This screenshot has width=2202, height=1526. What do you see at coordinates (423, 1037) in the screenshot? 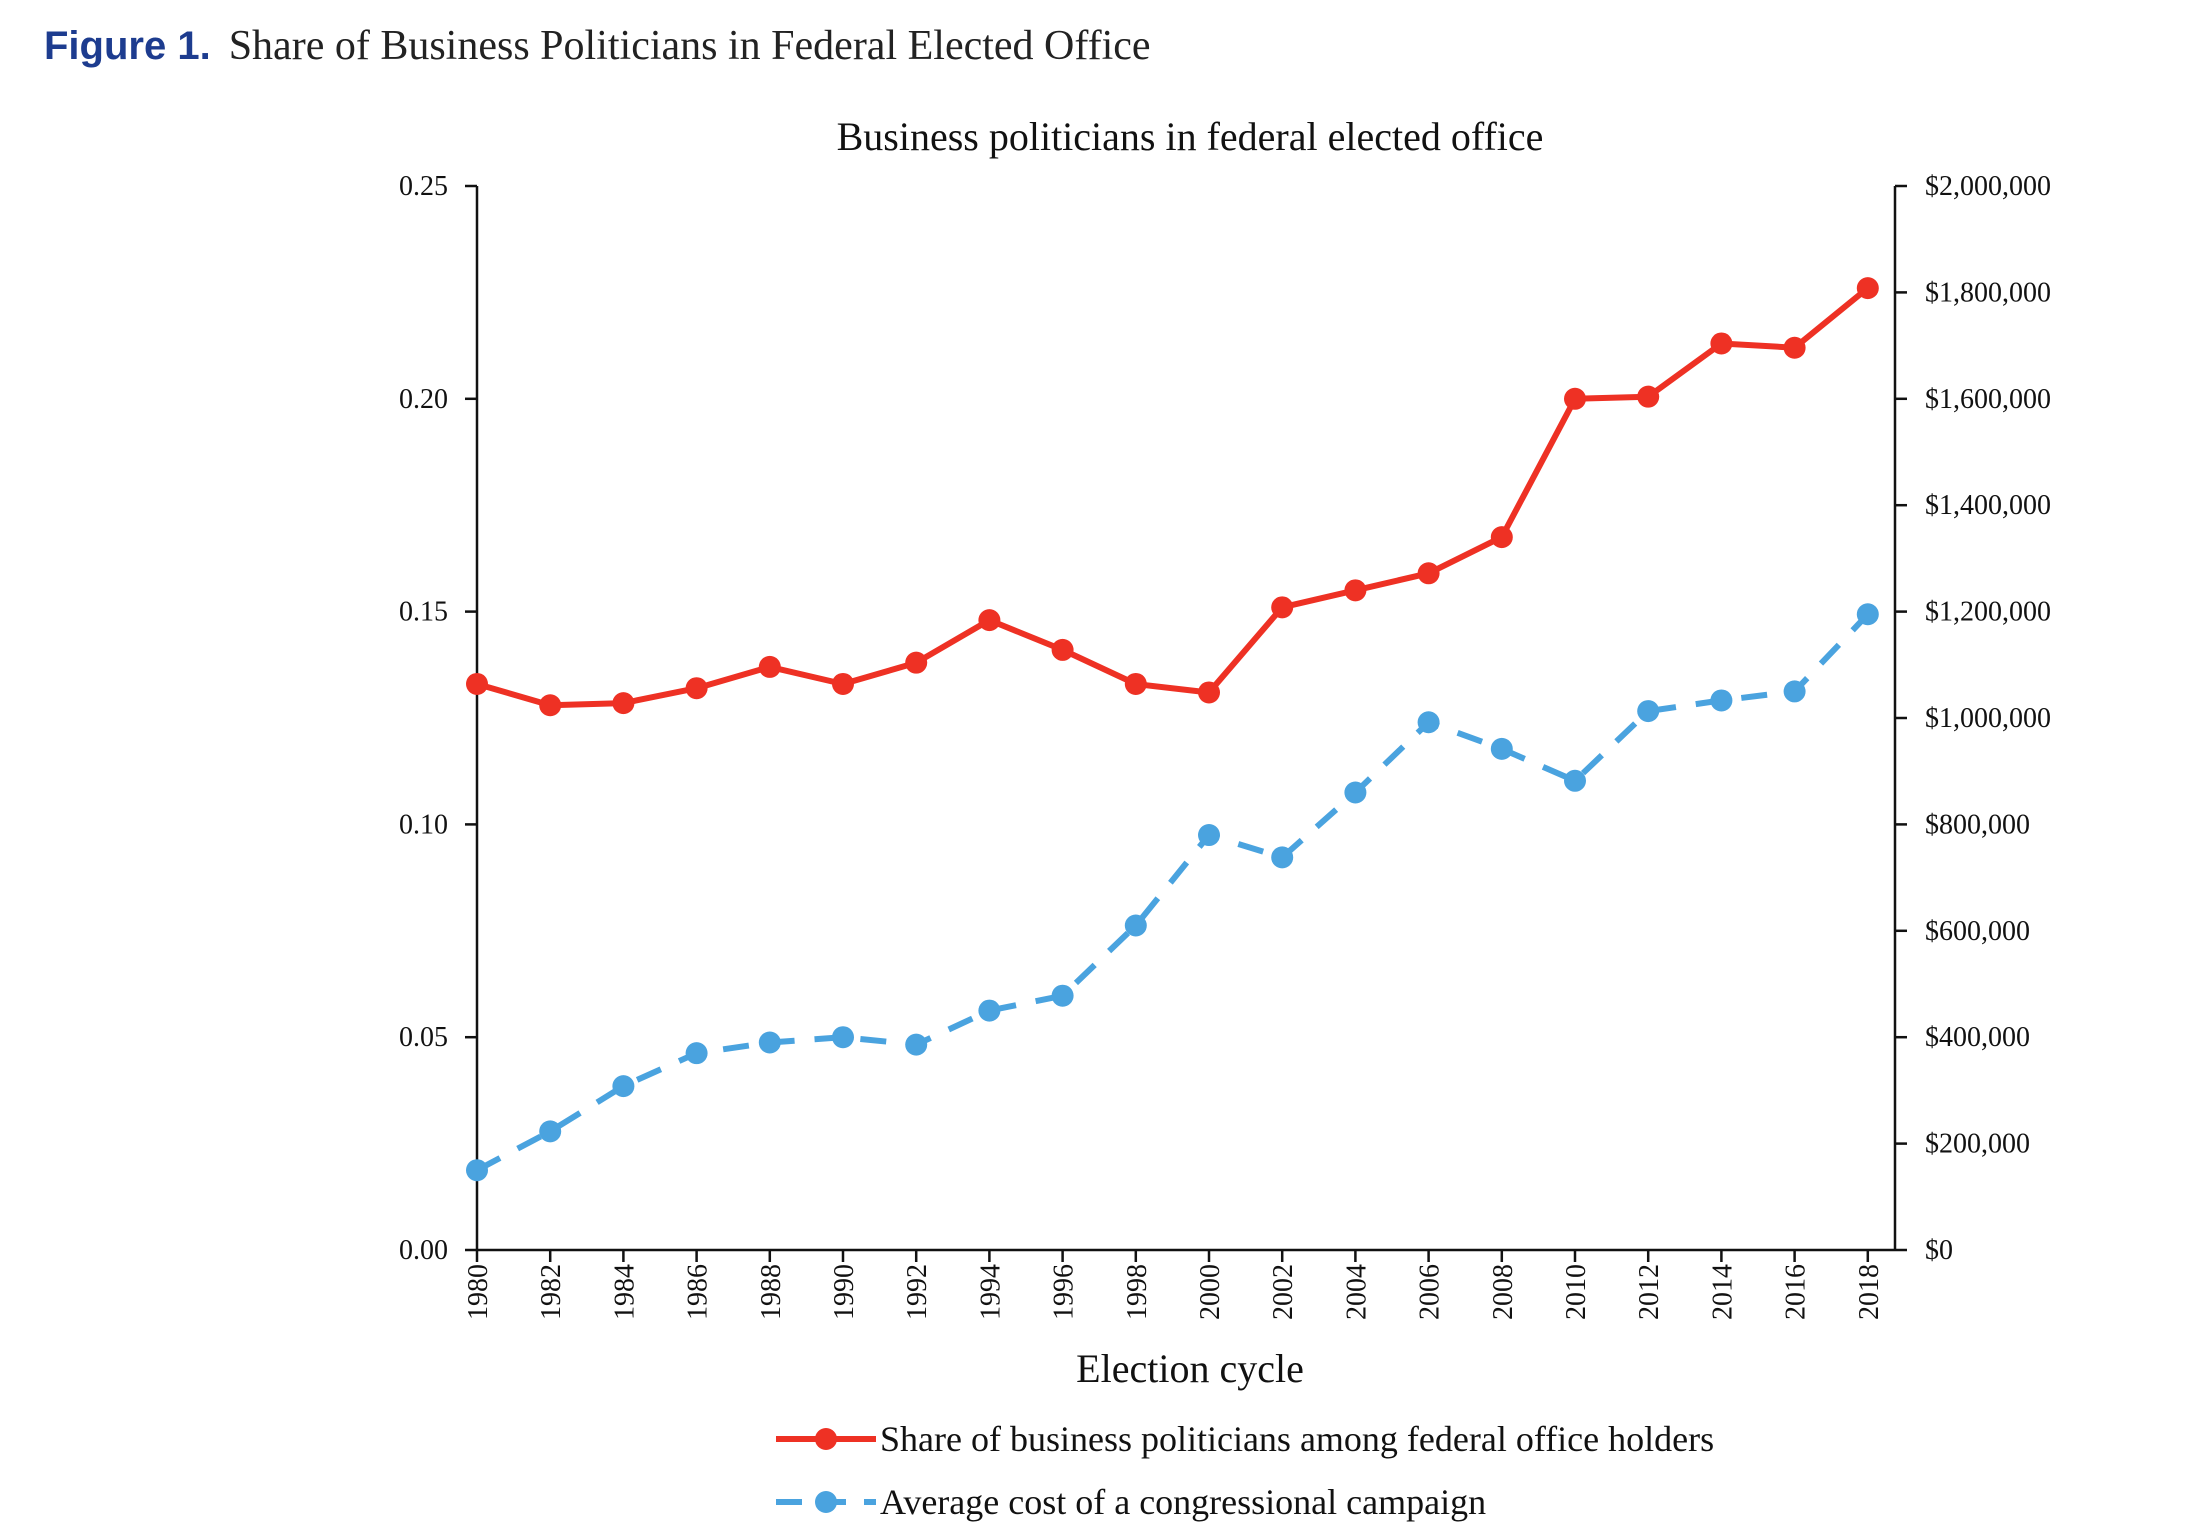
I see `y-tick-label: 0.05` at bounding box center [423, 1037].